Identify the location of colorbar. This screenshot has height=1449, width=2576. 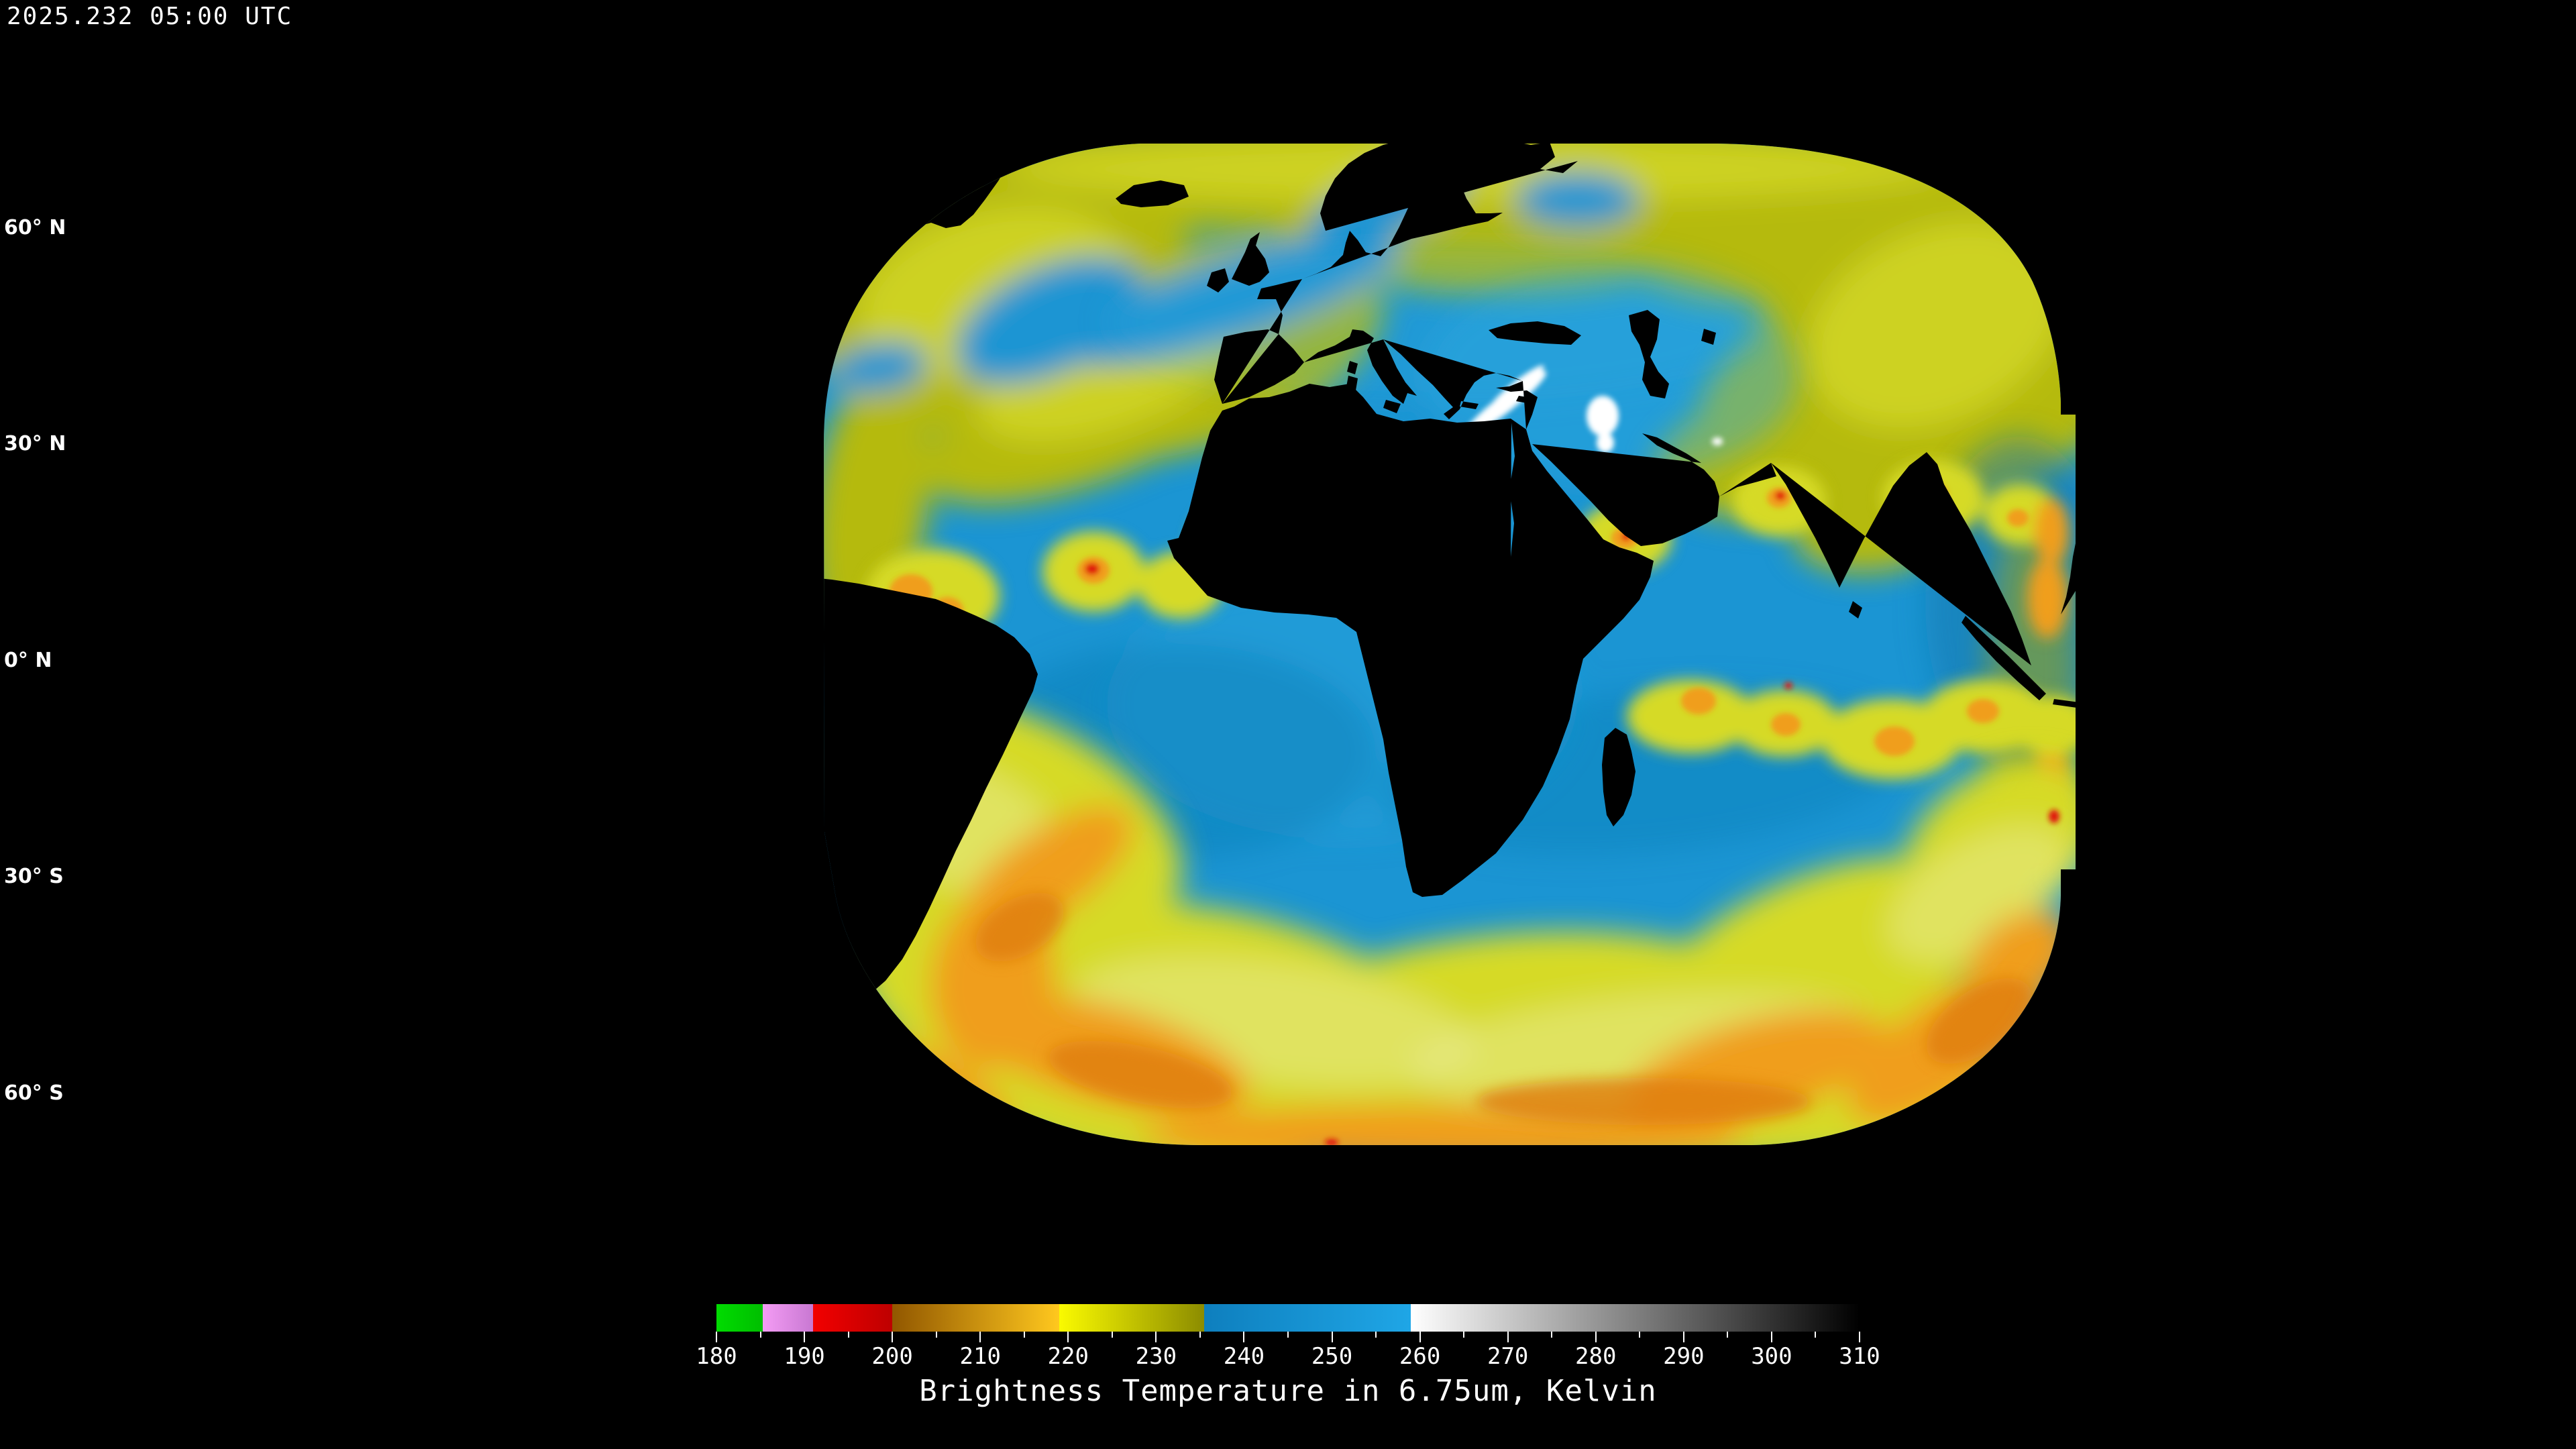
(1288, 1318).